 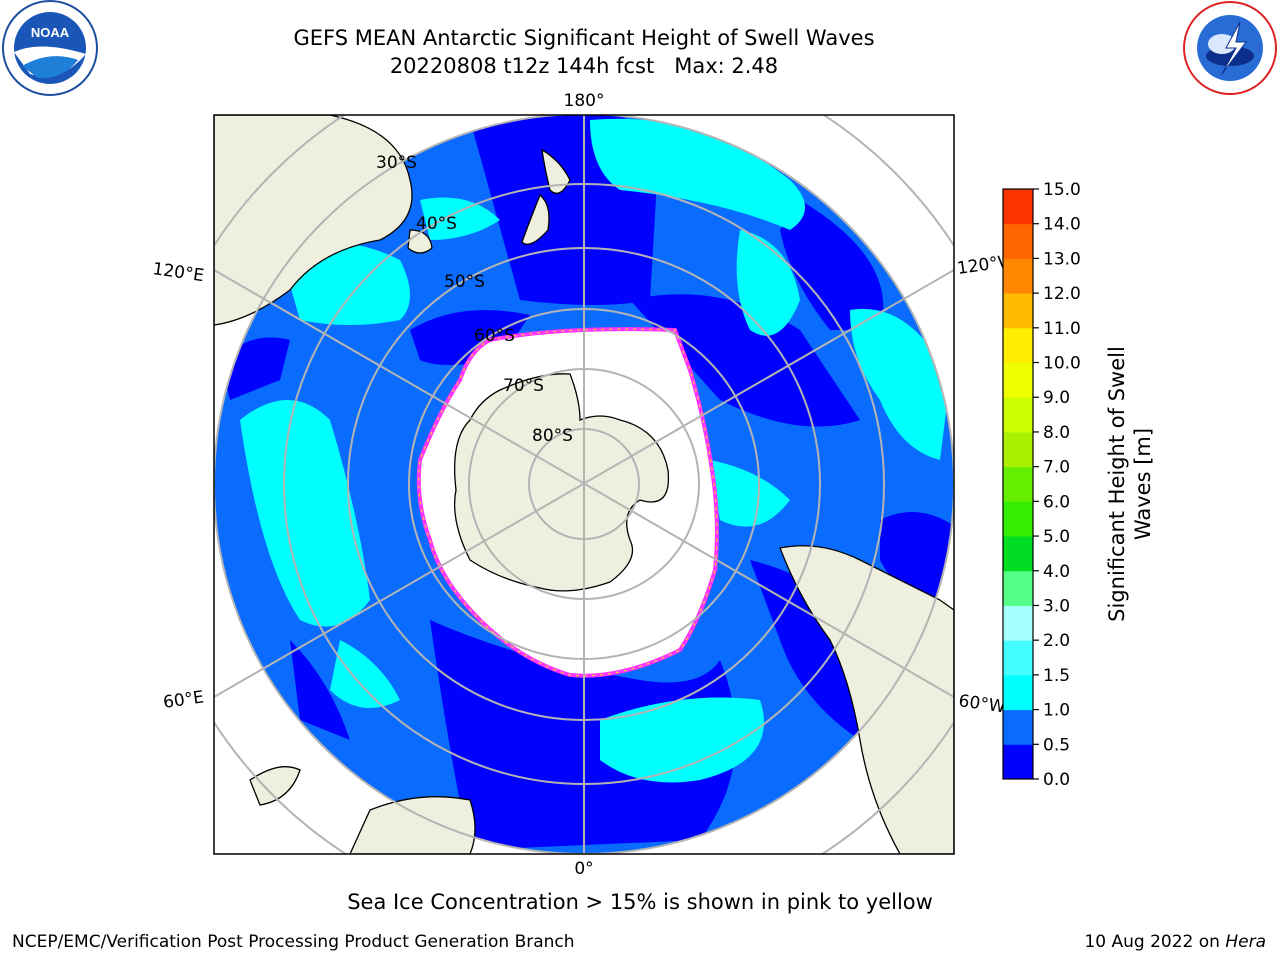 What do you see at coordinates (981, 704) in the screenshot?
I see `lon-label-60w: 60°W` at bounding box center [981, 704].